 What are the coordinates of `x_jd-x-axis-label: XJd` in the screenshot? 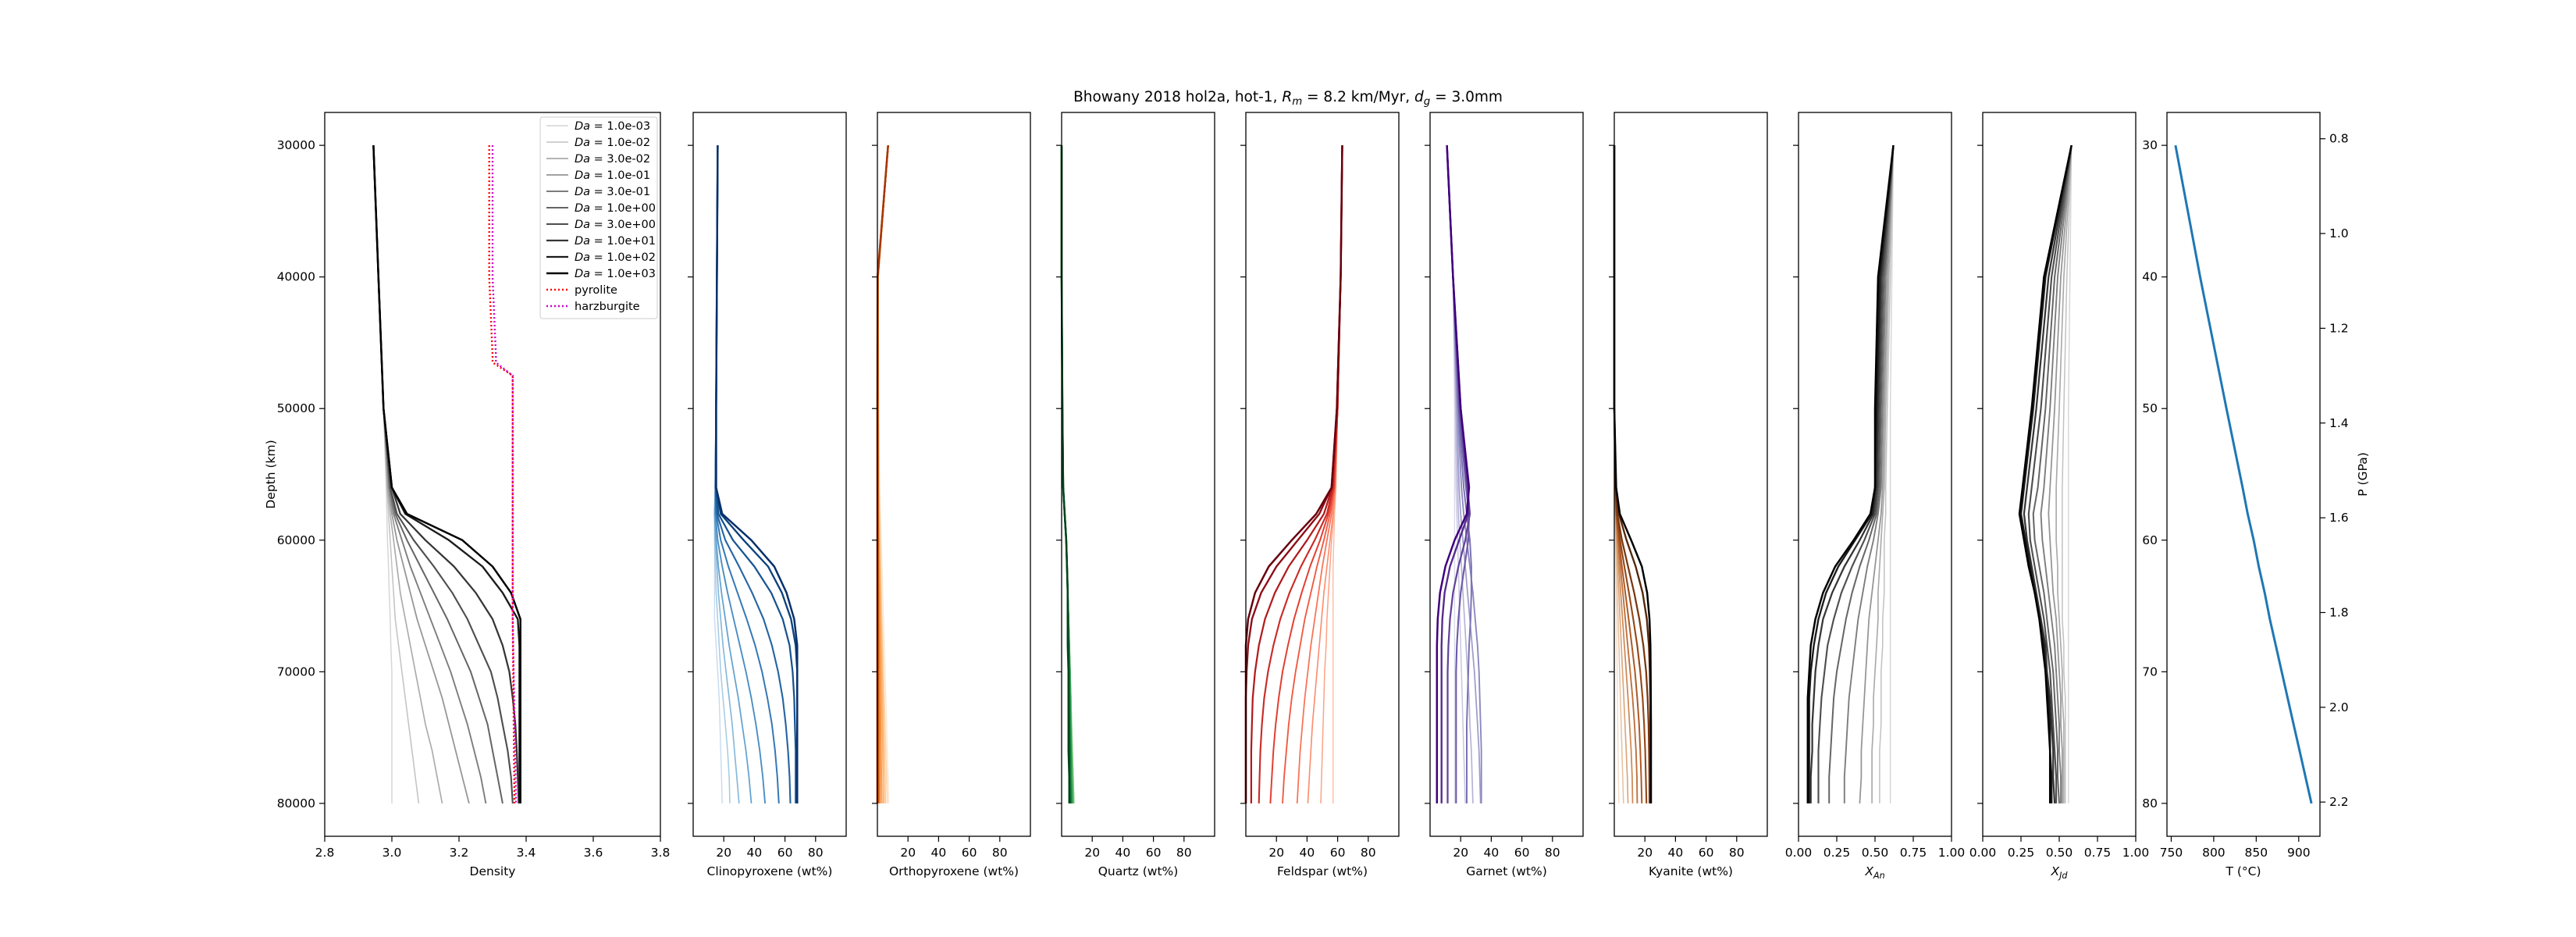 It's located at (2060, 873).